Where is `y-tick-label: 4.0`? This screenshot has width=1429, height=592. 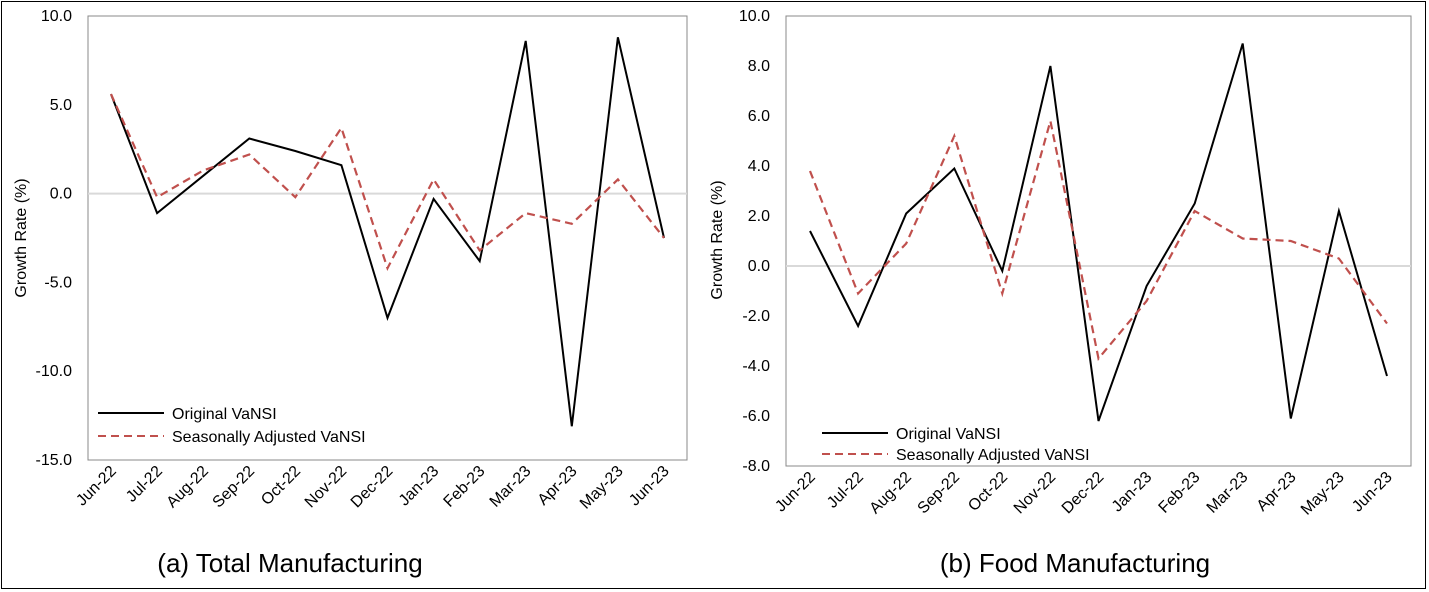
y-tick-label: 4.0 is located at coordinates (759, 166).